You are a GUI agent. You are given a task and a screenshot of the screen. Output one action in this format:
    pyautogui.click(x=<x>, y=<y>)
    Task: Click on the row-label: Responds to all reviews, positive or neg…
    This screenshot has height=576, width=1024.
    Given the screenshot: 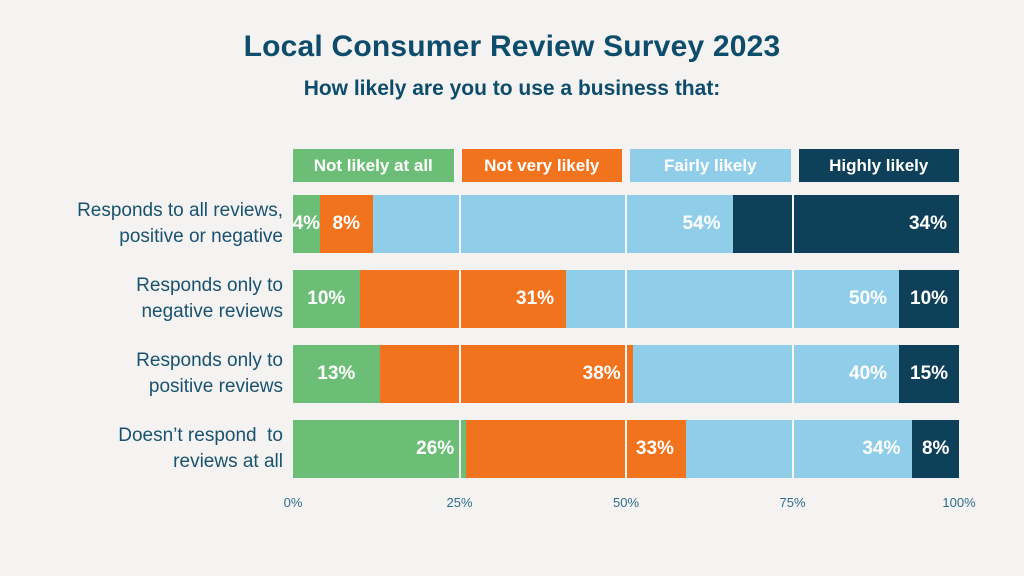 What is the action you would take?
    pyautogui.click(x=180, y=223)
    